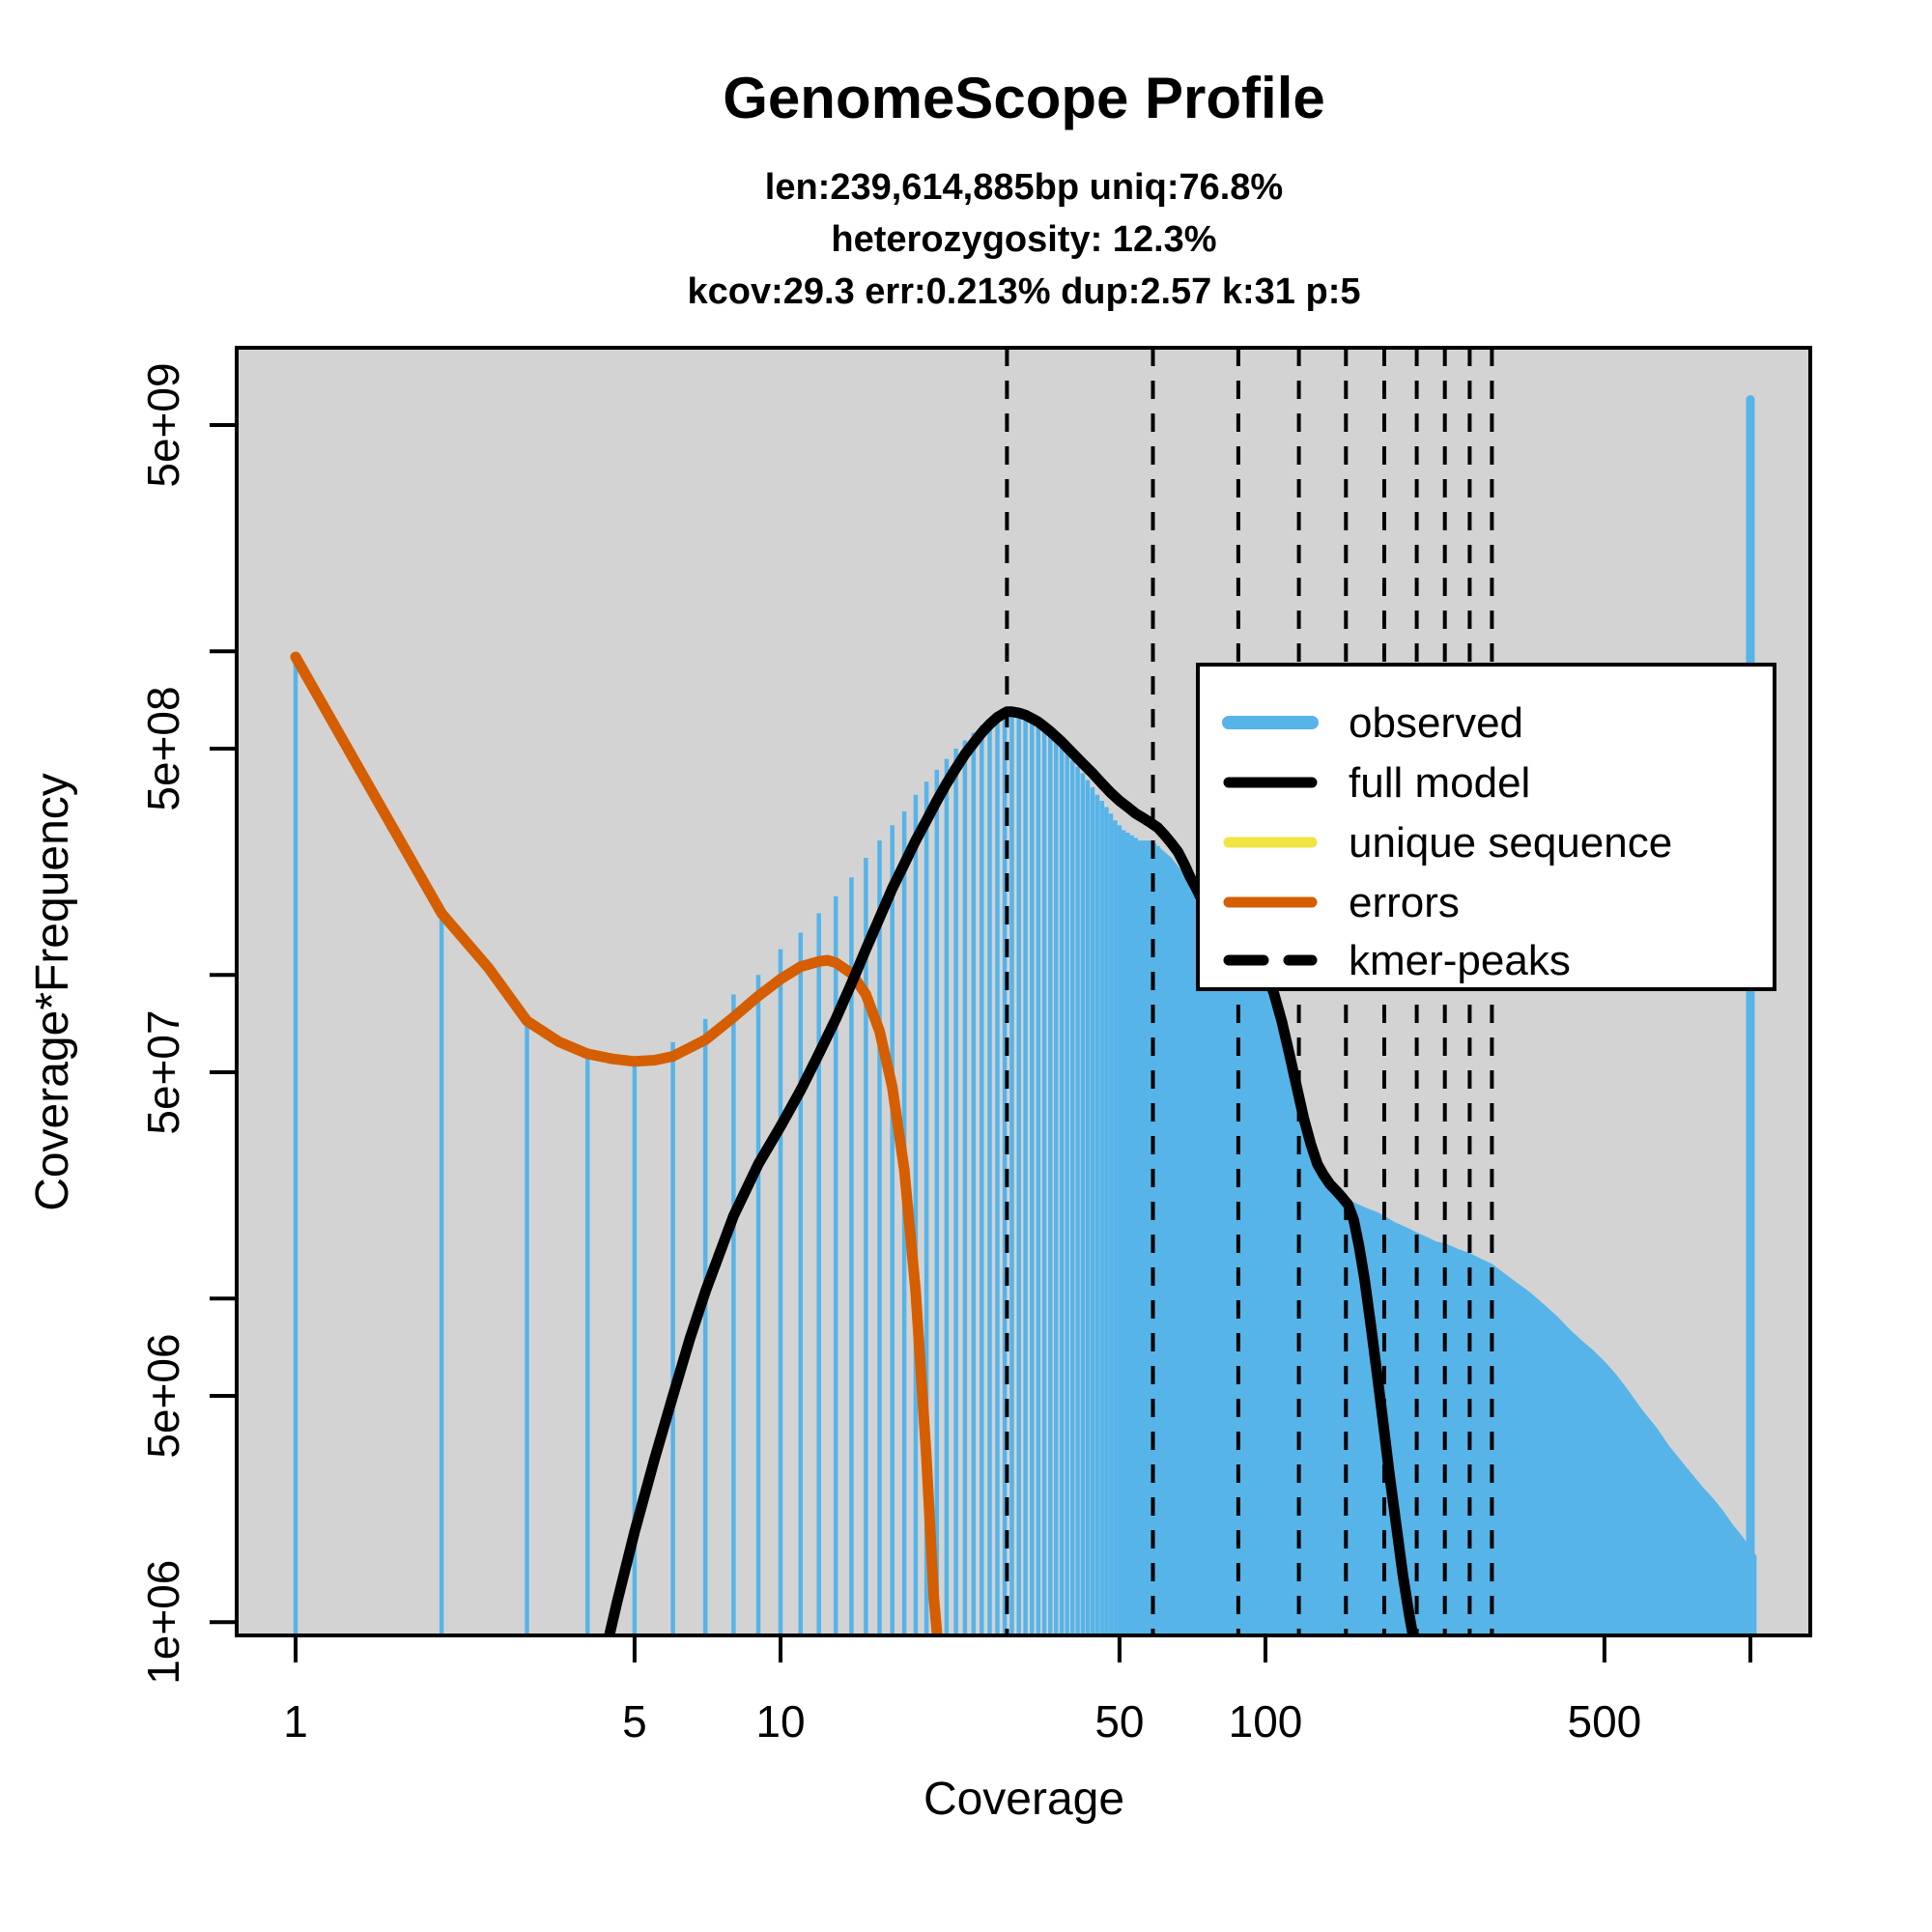 The height and width of the screenshot is (1932, 1932). Describe the element at coordinates (1439, 783) in the screenshot. I see `legend-label-full-model: full model` at that location.